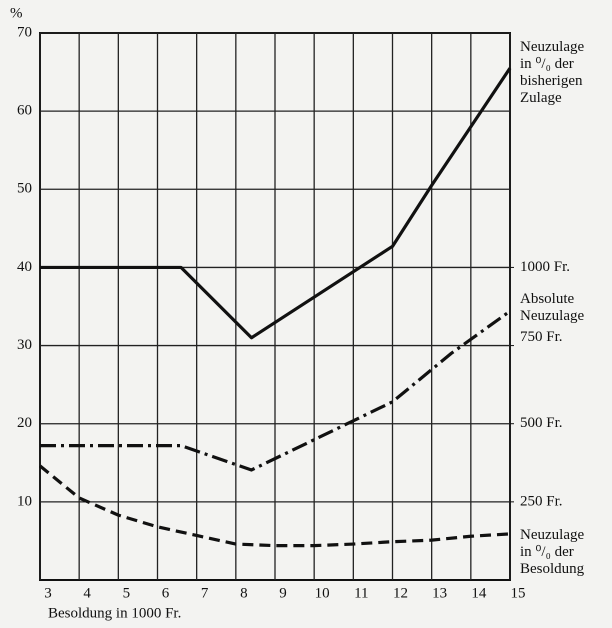 This screenshot has height=628, width=612. What do you see at coordinates (518, 593) in the screenshot?
I see `x-tick-label: 15` at bounding box center [518, 593].